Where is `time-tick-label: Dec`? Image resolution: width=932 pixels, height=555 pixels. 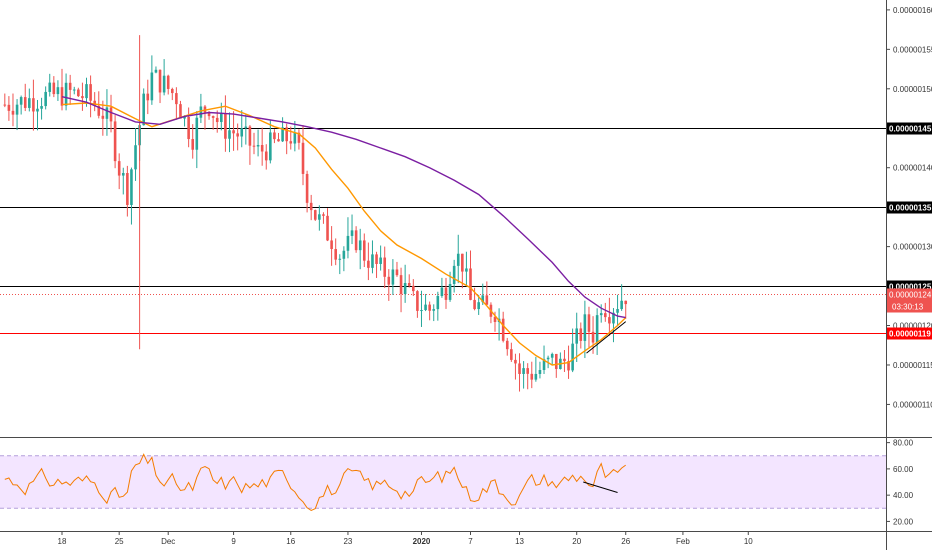
time-tick-label: Dec is located at coordinates (168, 541).